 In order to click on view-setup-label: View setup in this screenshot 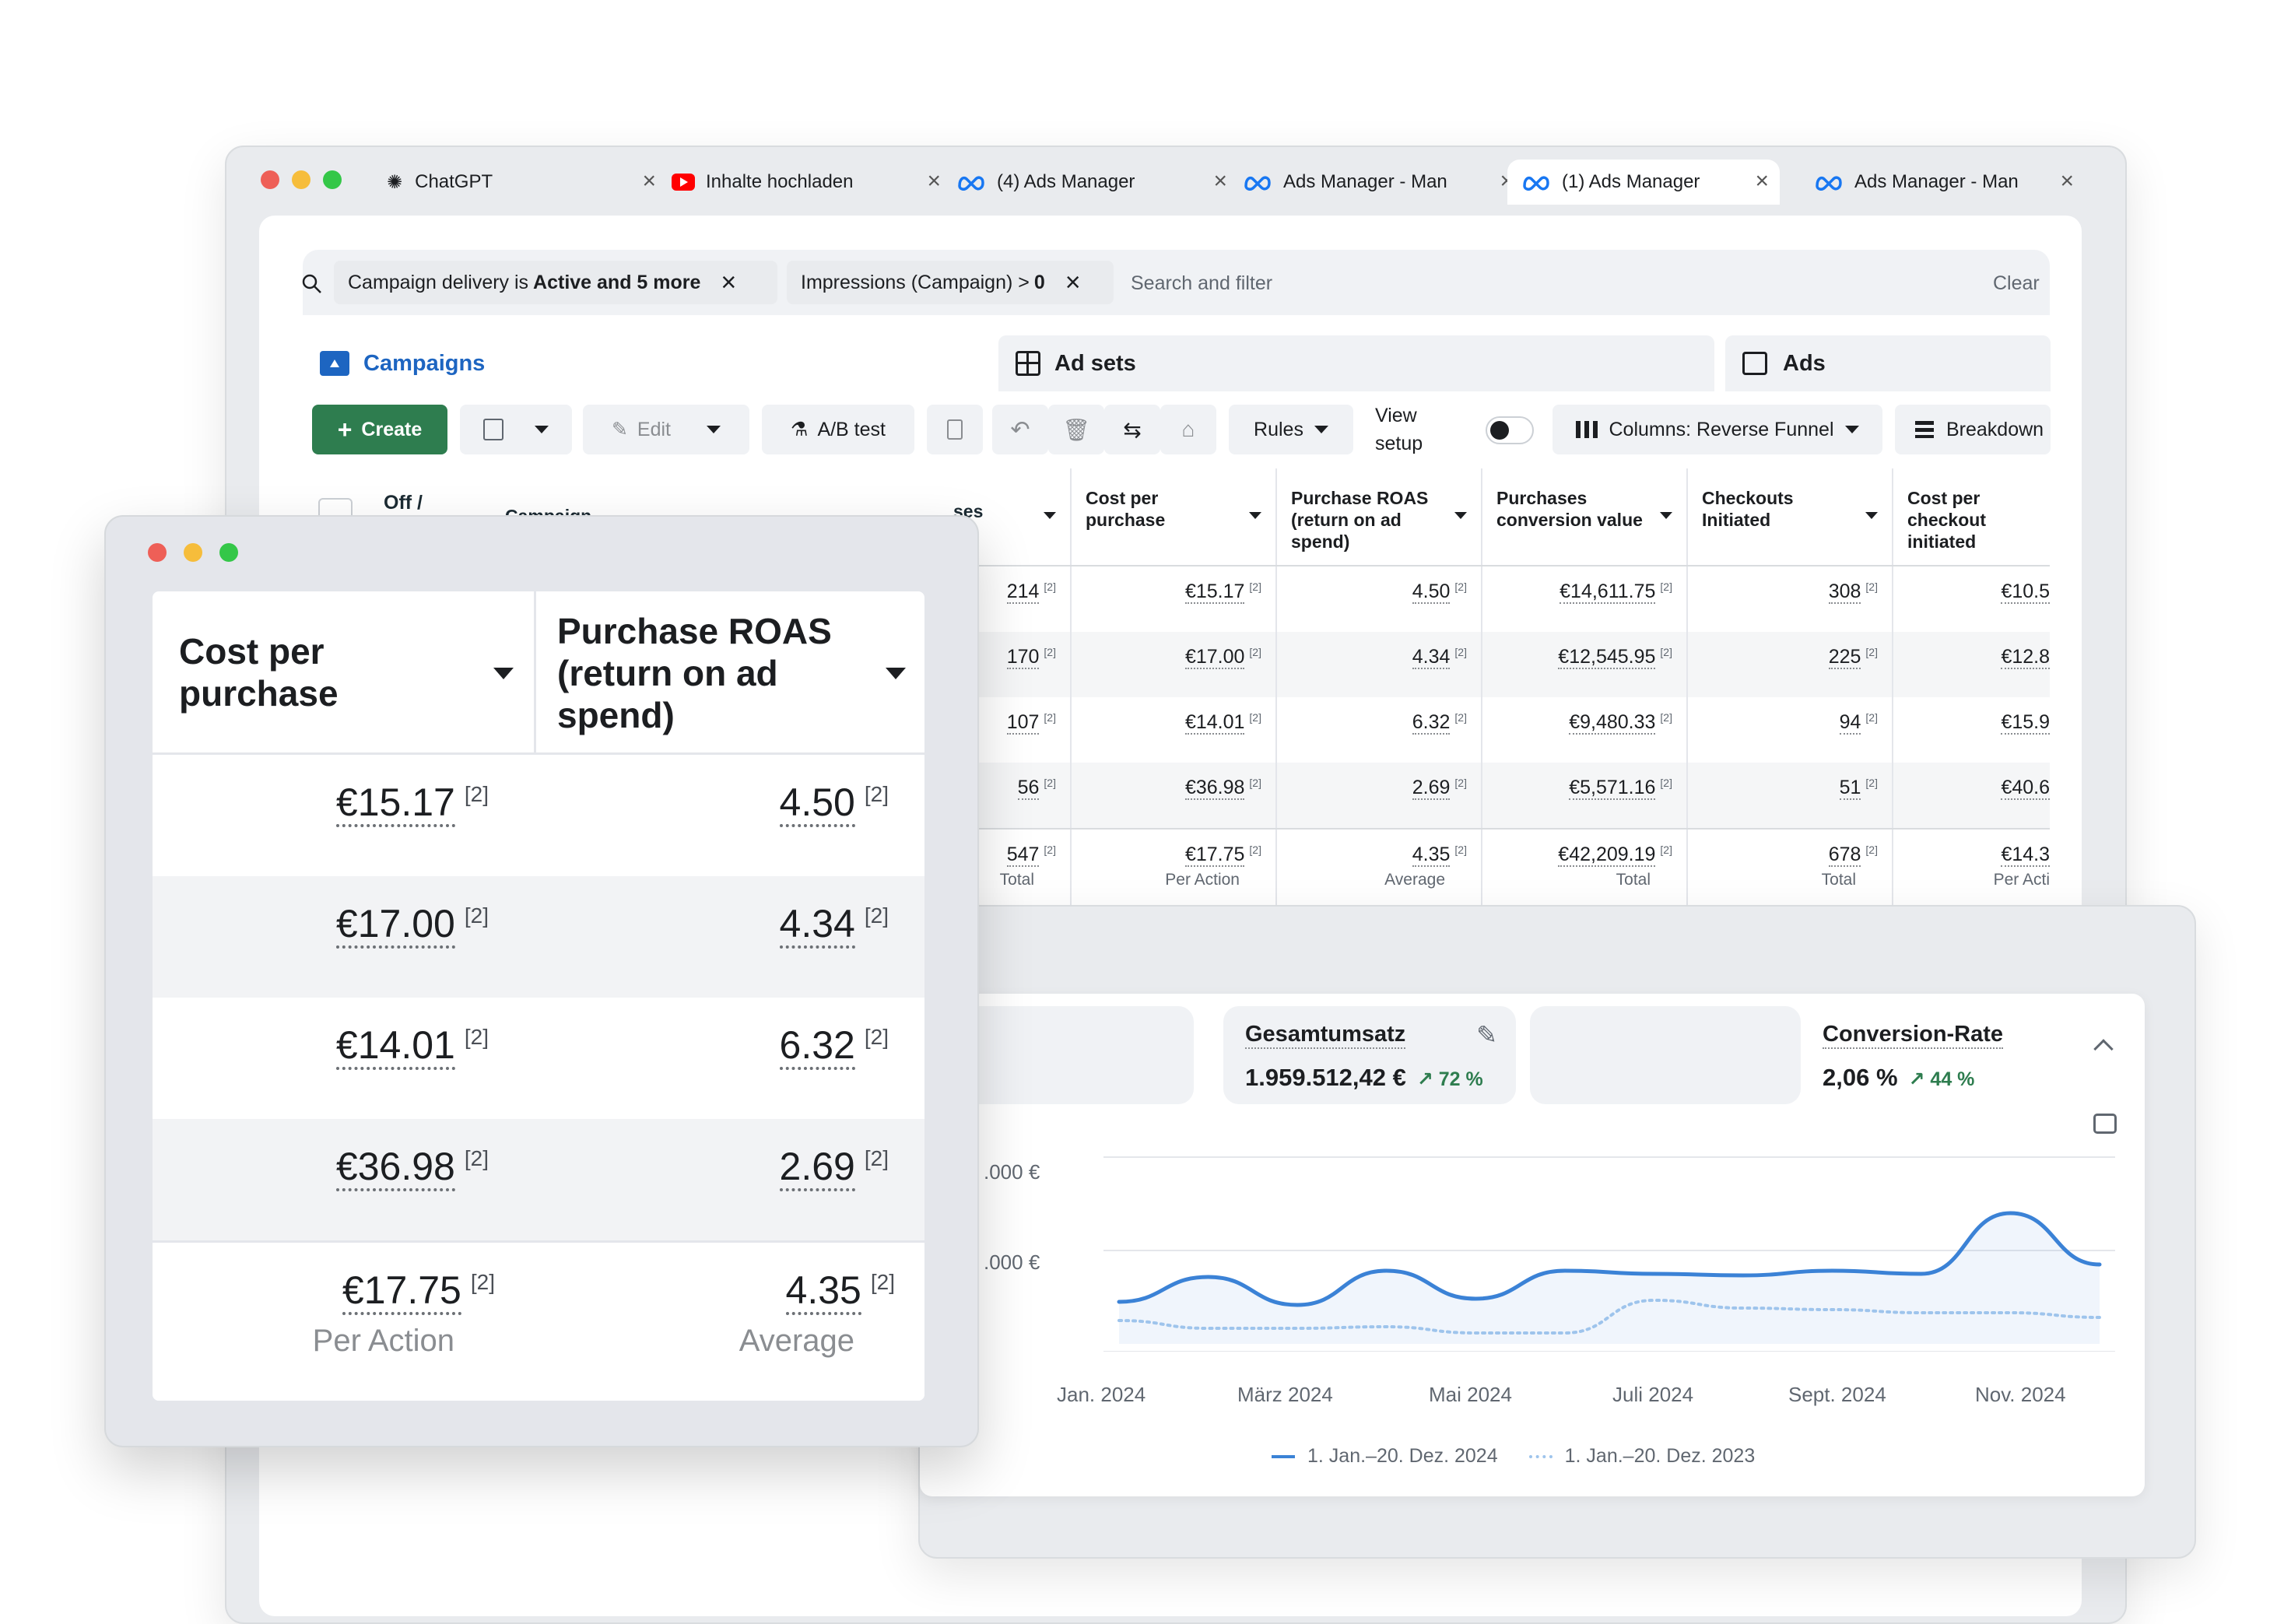, I will do `click(1399, 430)`.